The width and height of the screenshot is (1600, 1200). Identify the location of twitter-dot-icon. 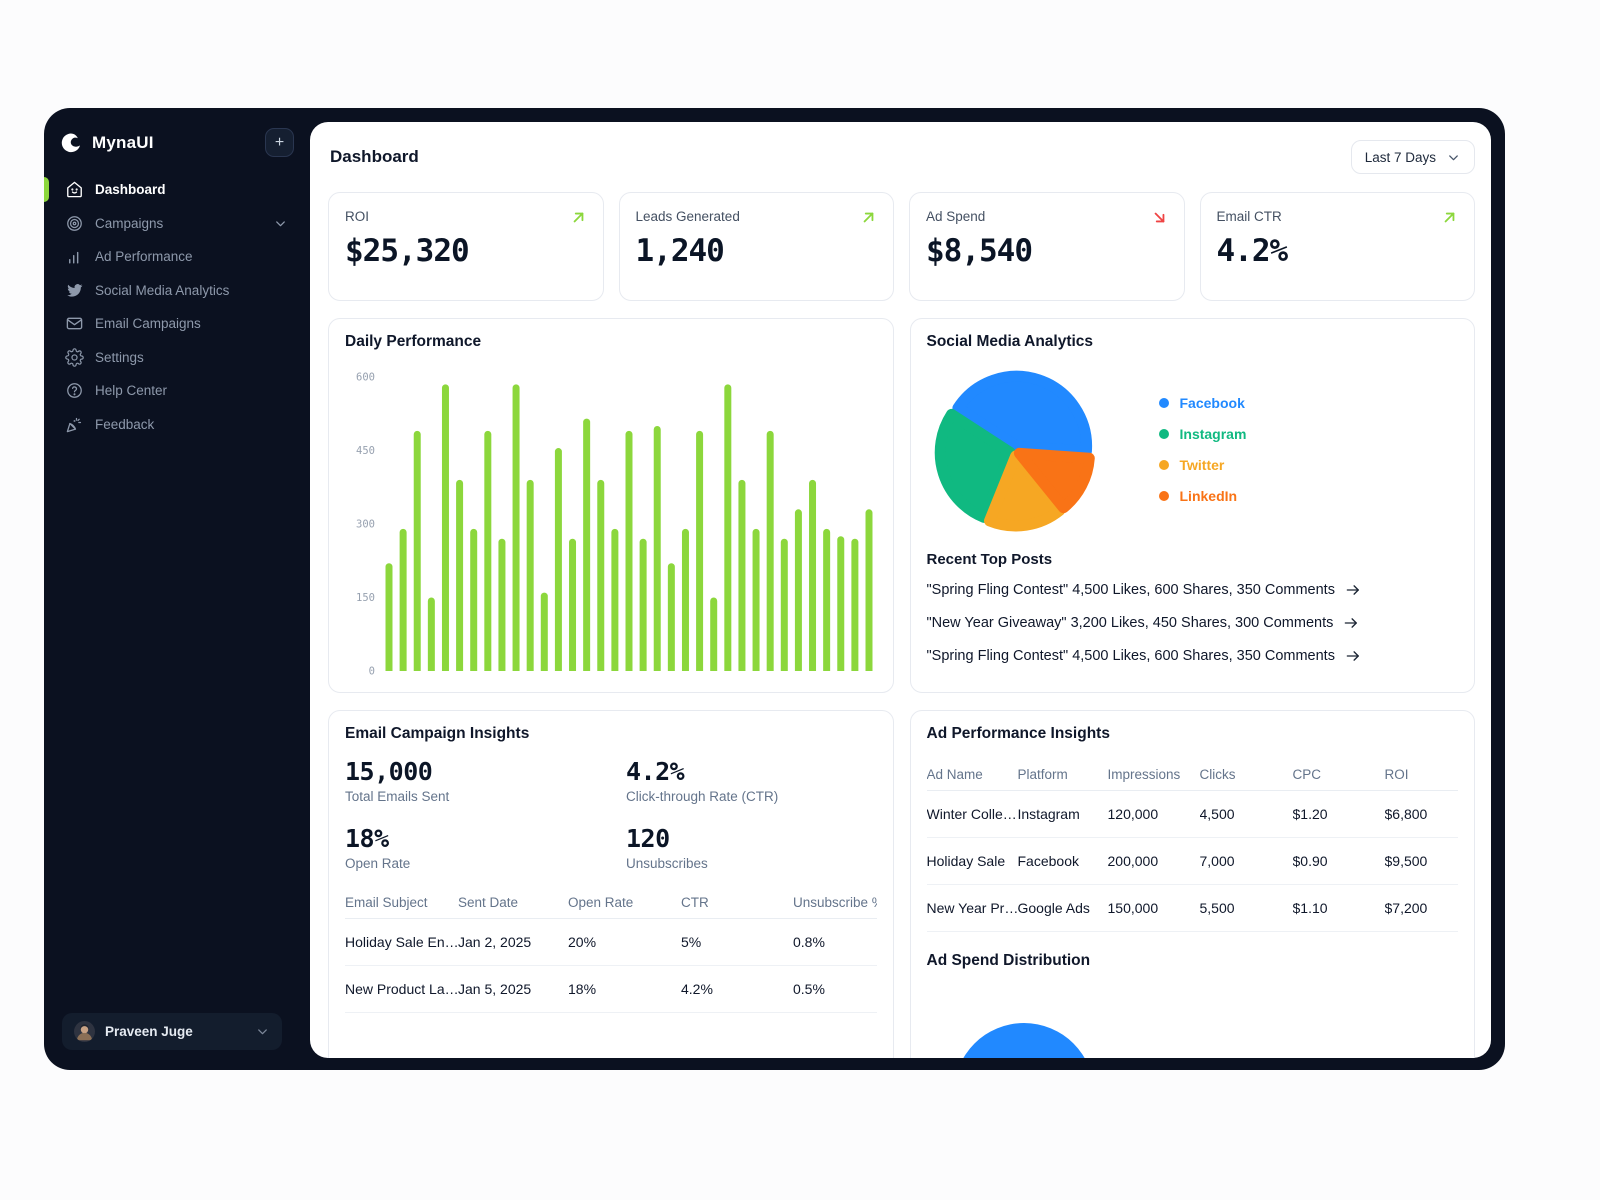
(1163, 465).